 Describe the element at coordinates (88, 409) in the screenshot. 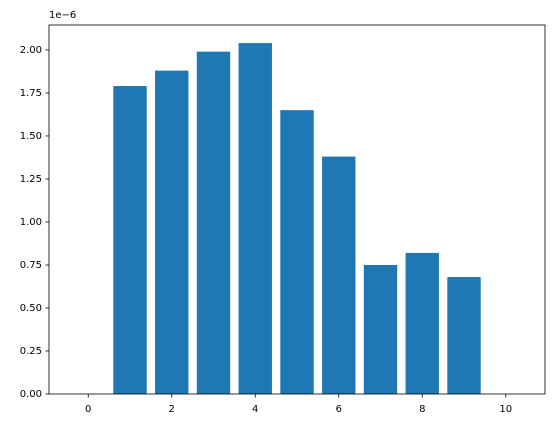

I see `x-tick-label: 0` at that location.